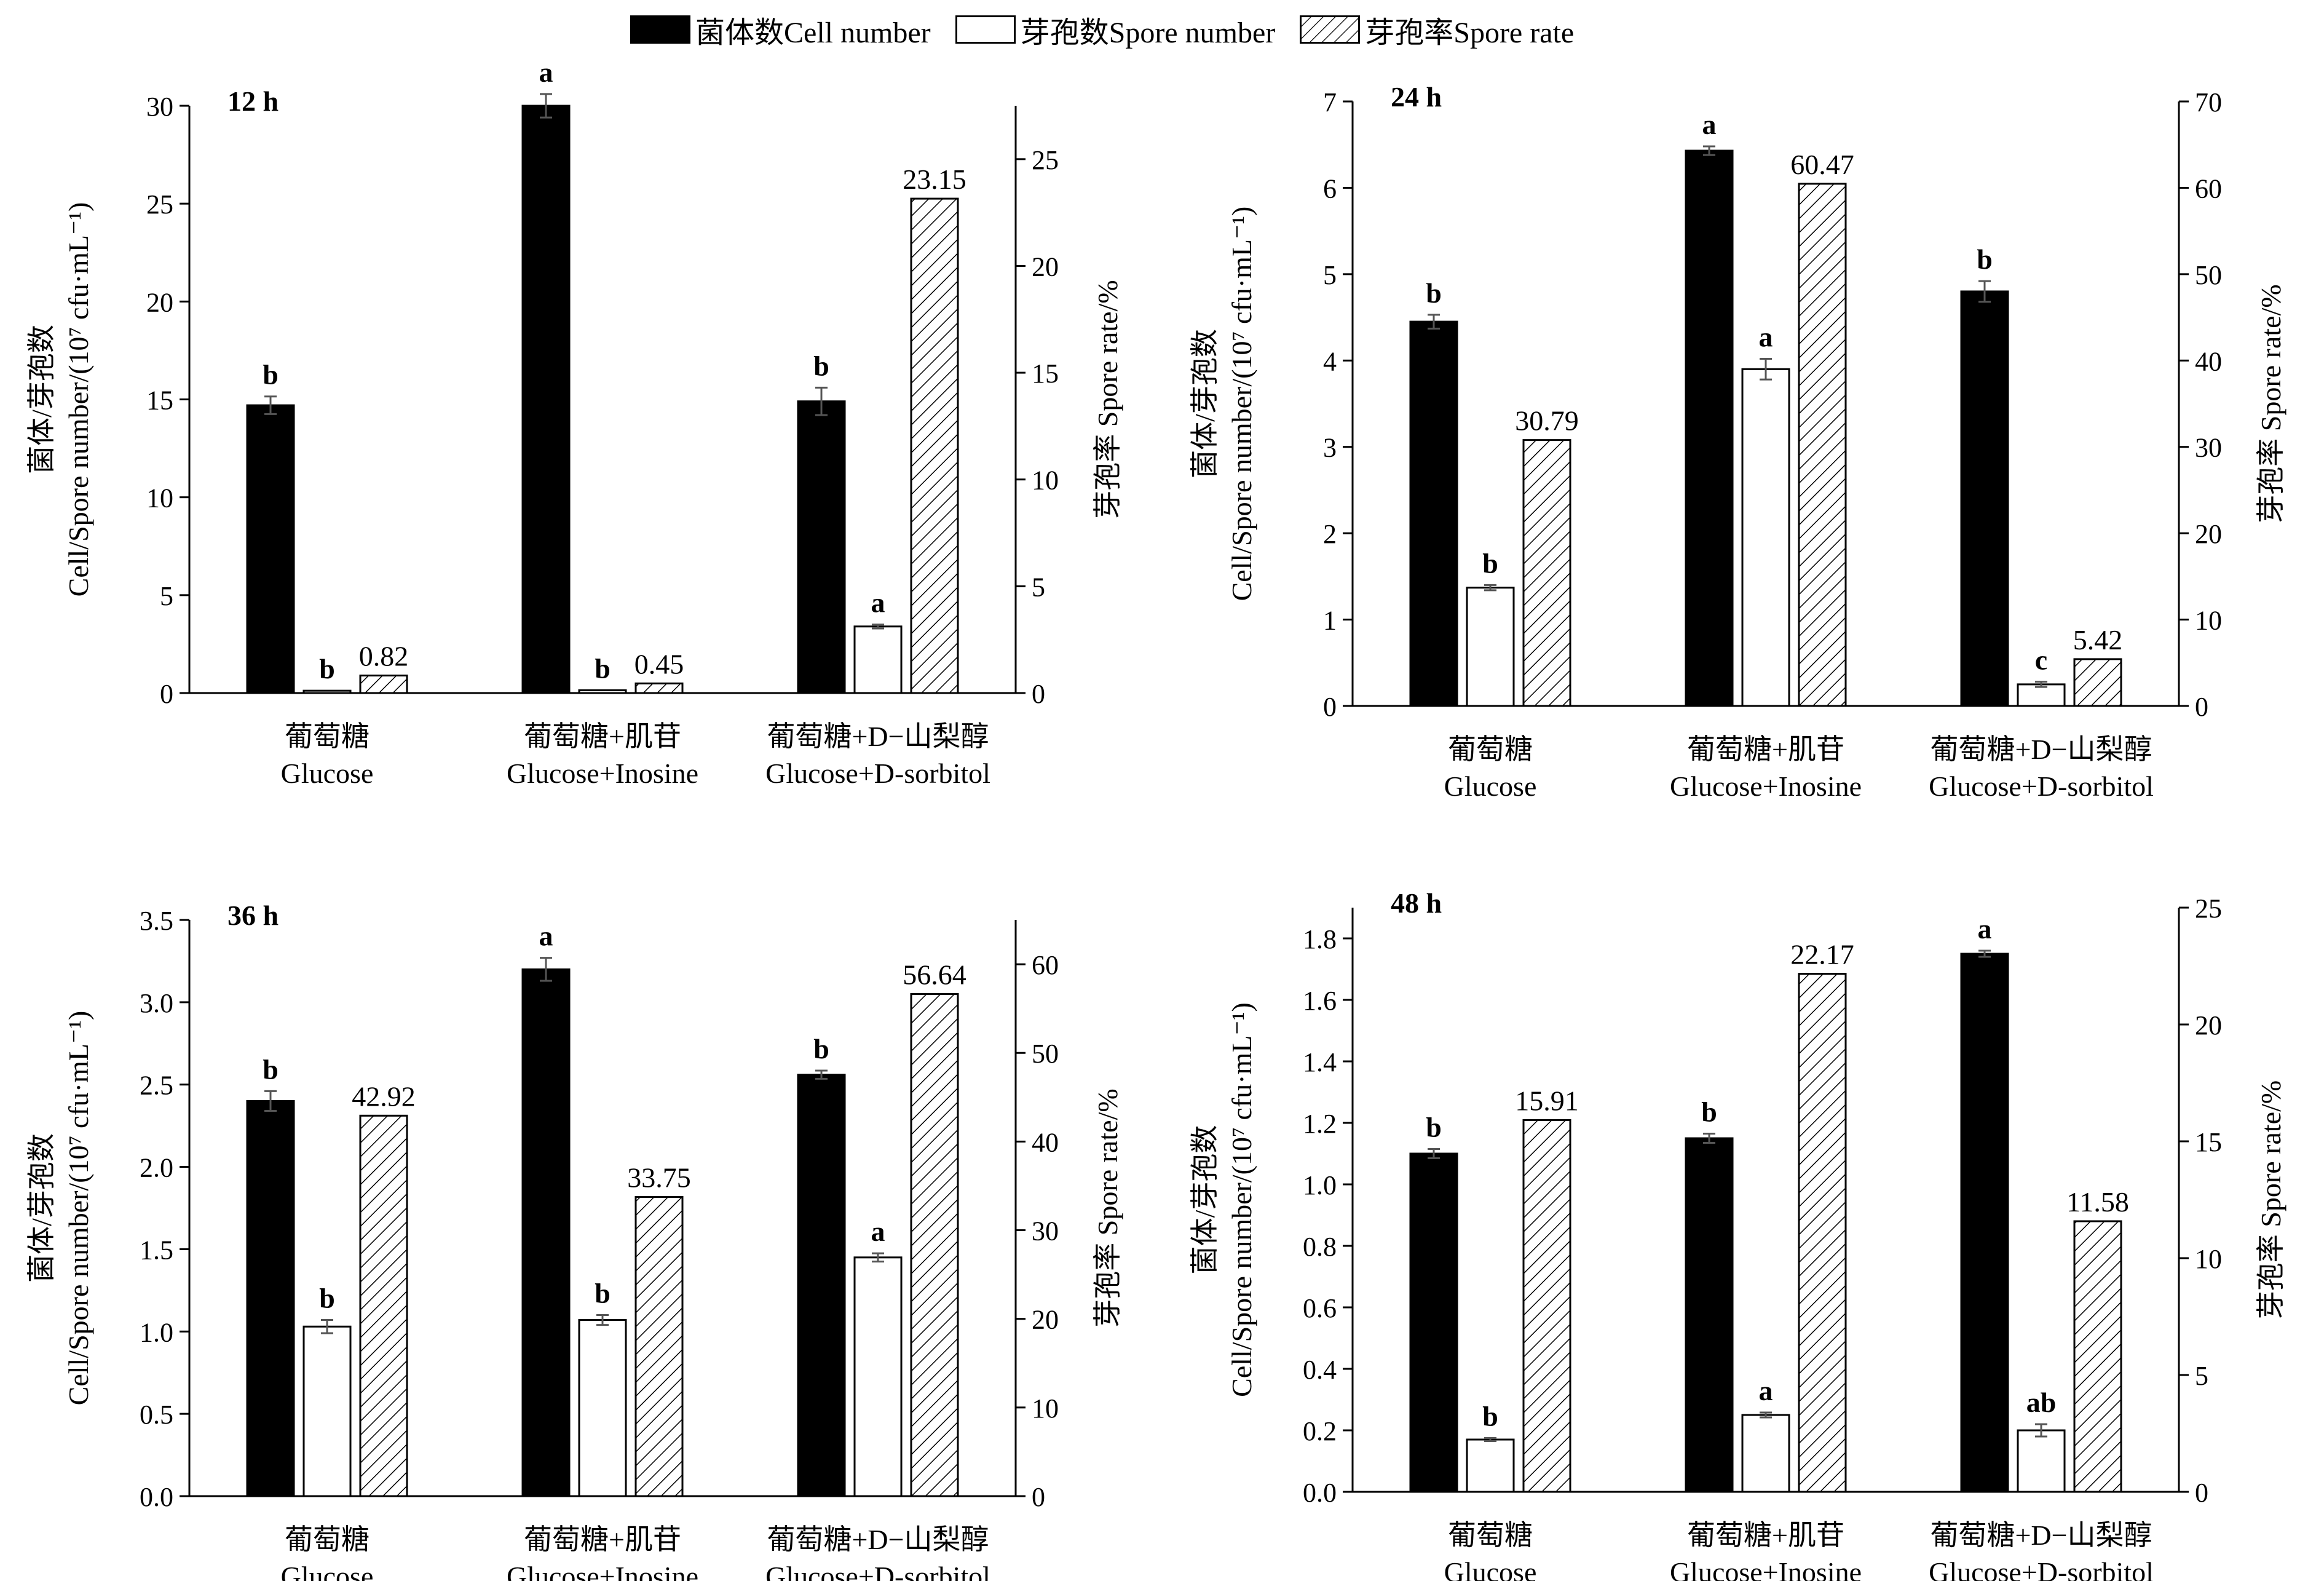 This screenshot has width=2324, height=1581. I want to click on p3-panel-label: 36 h, so click(253, 915).